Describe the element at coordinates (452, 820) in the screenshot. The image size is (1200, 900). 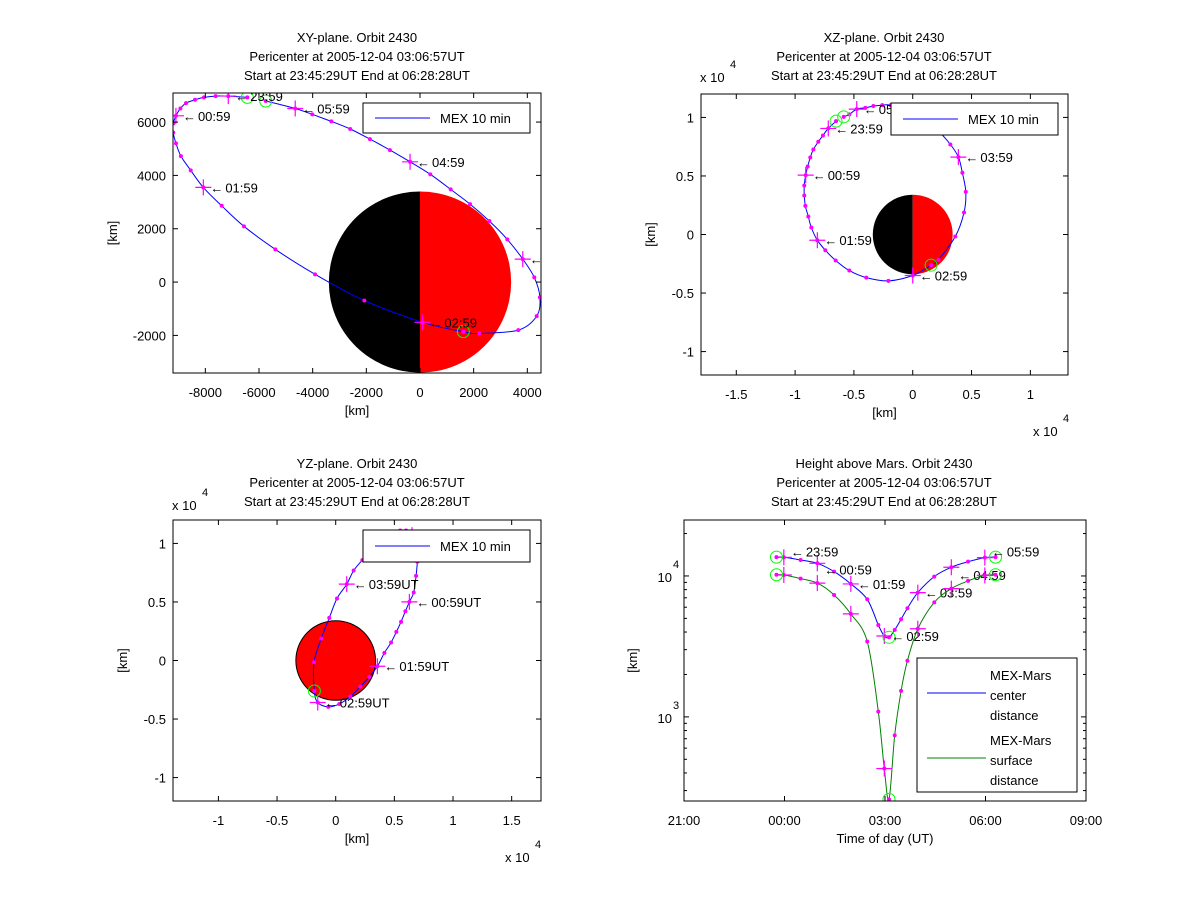
I see `x-tick-label: 1` at that location.